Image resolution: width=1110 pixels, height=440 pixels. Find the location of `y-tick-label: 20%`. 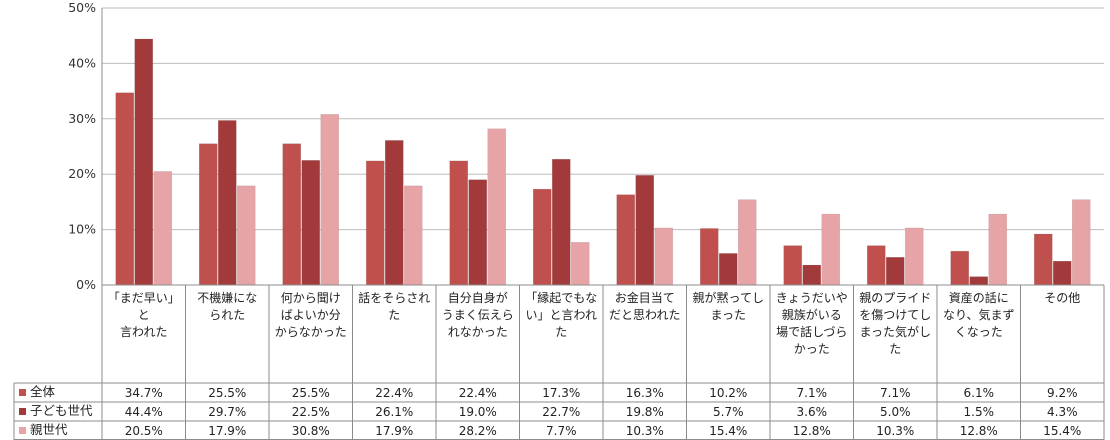

y-tick-label: 20% is located at coordinates (82, 173).